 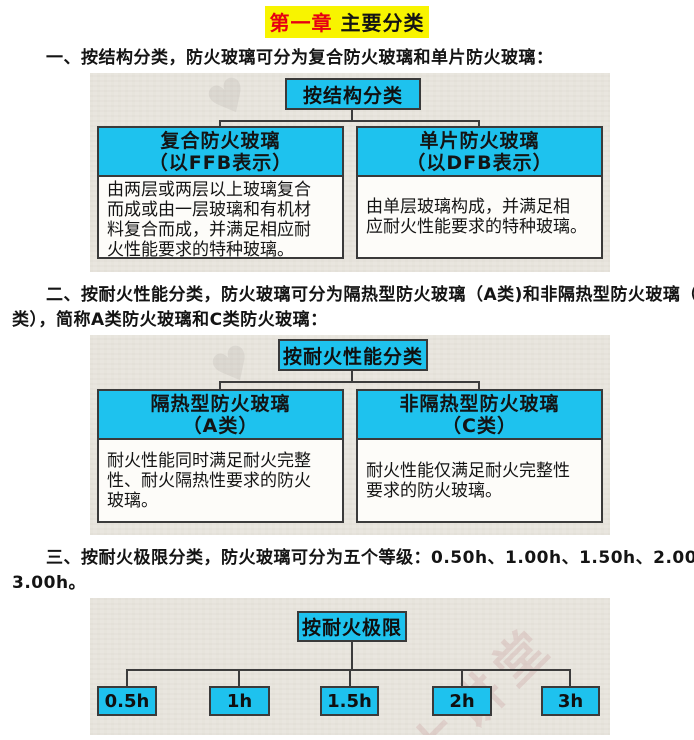 I want to click on node-monolithic-glass-title: 单片防火玻璃 （以DFB表示）, so click(x=479, y=152).